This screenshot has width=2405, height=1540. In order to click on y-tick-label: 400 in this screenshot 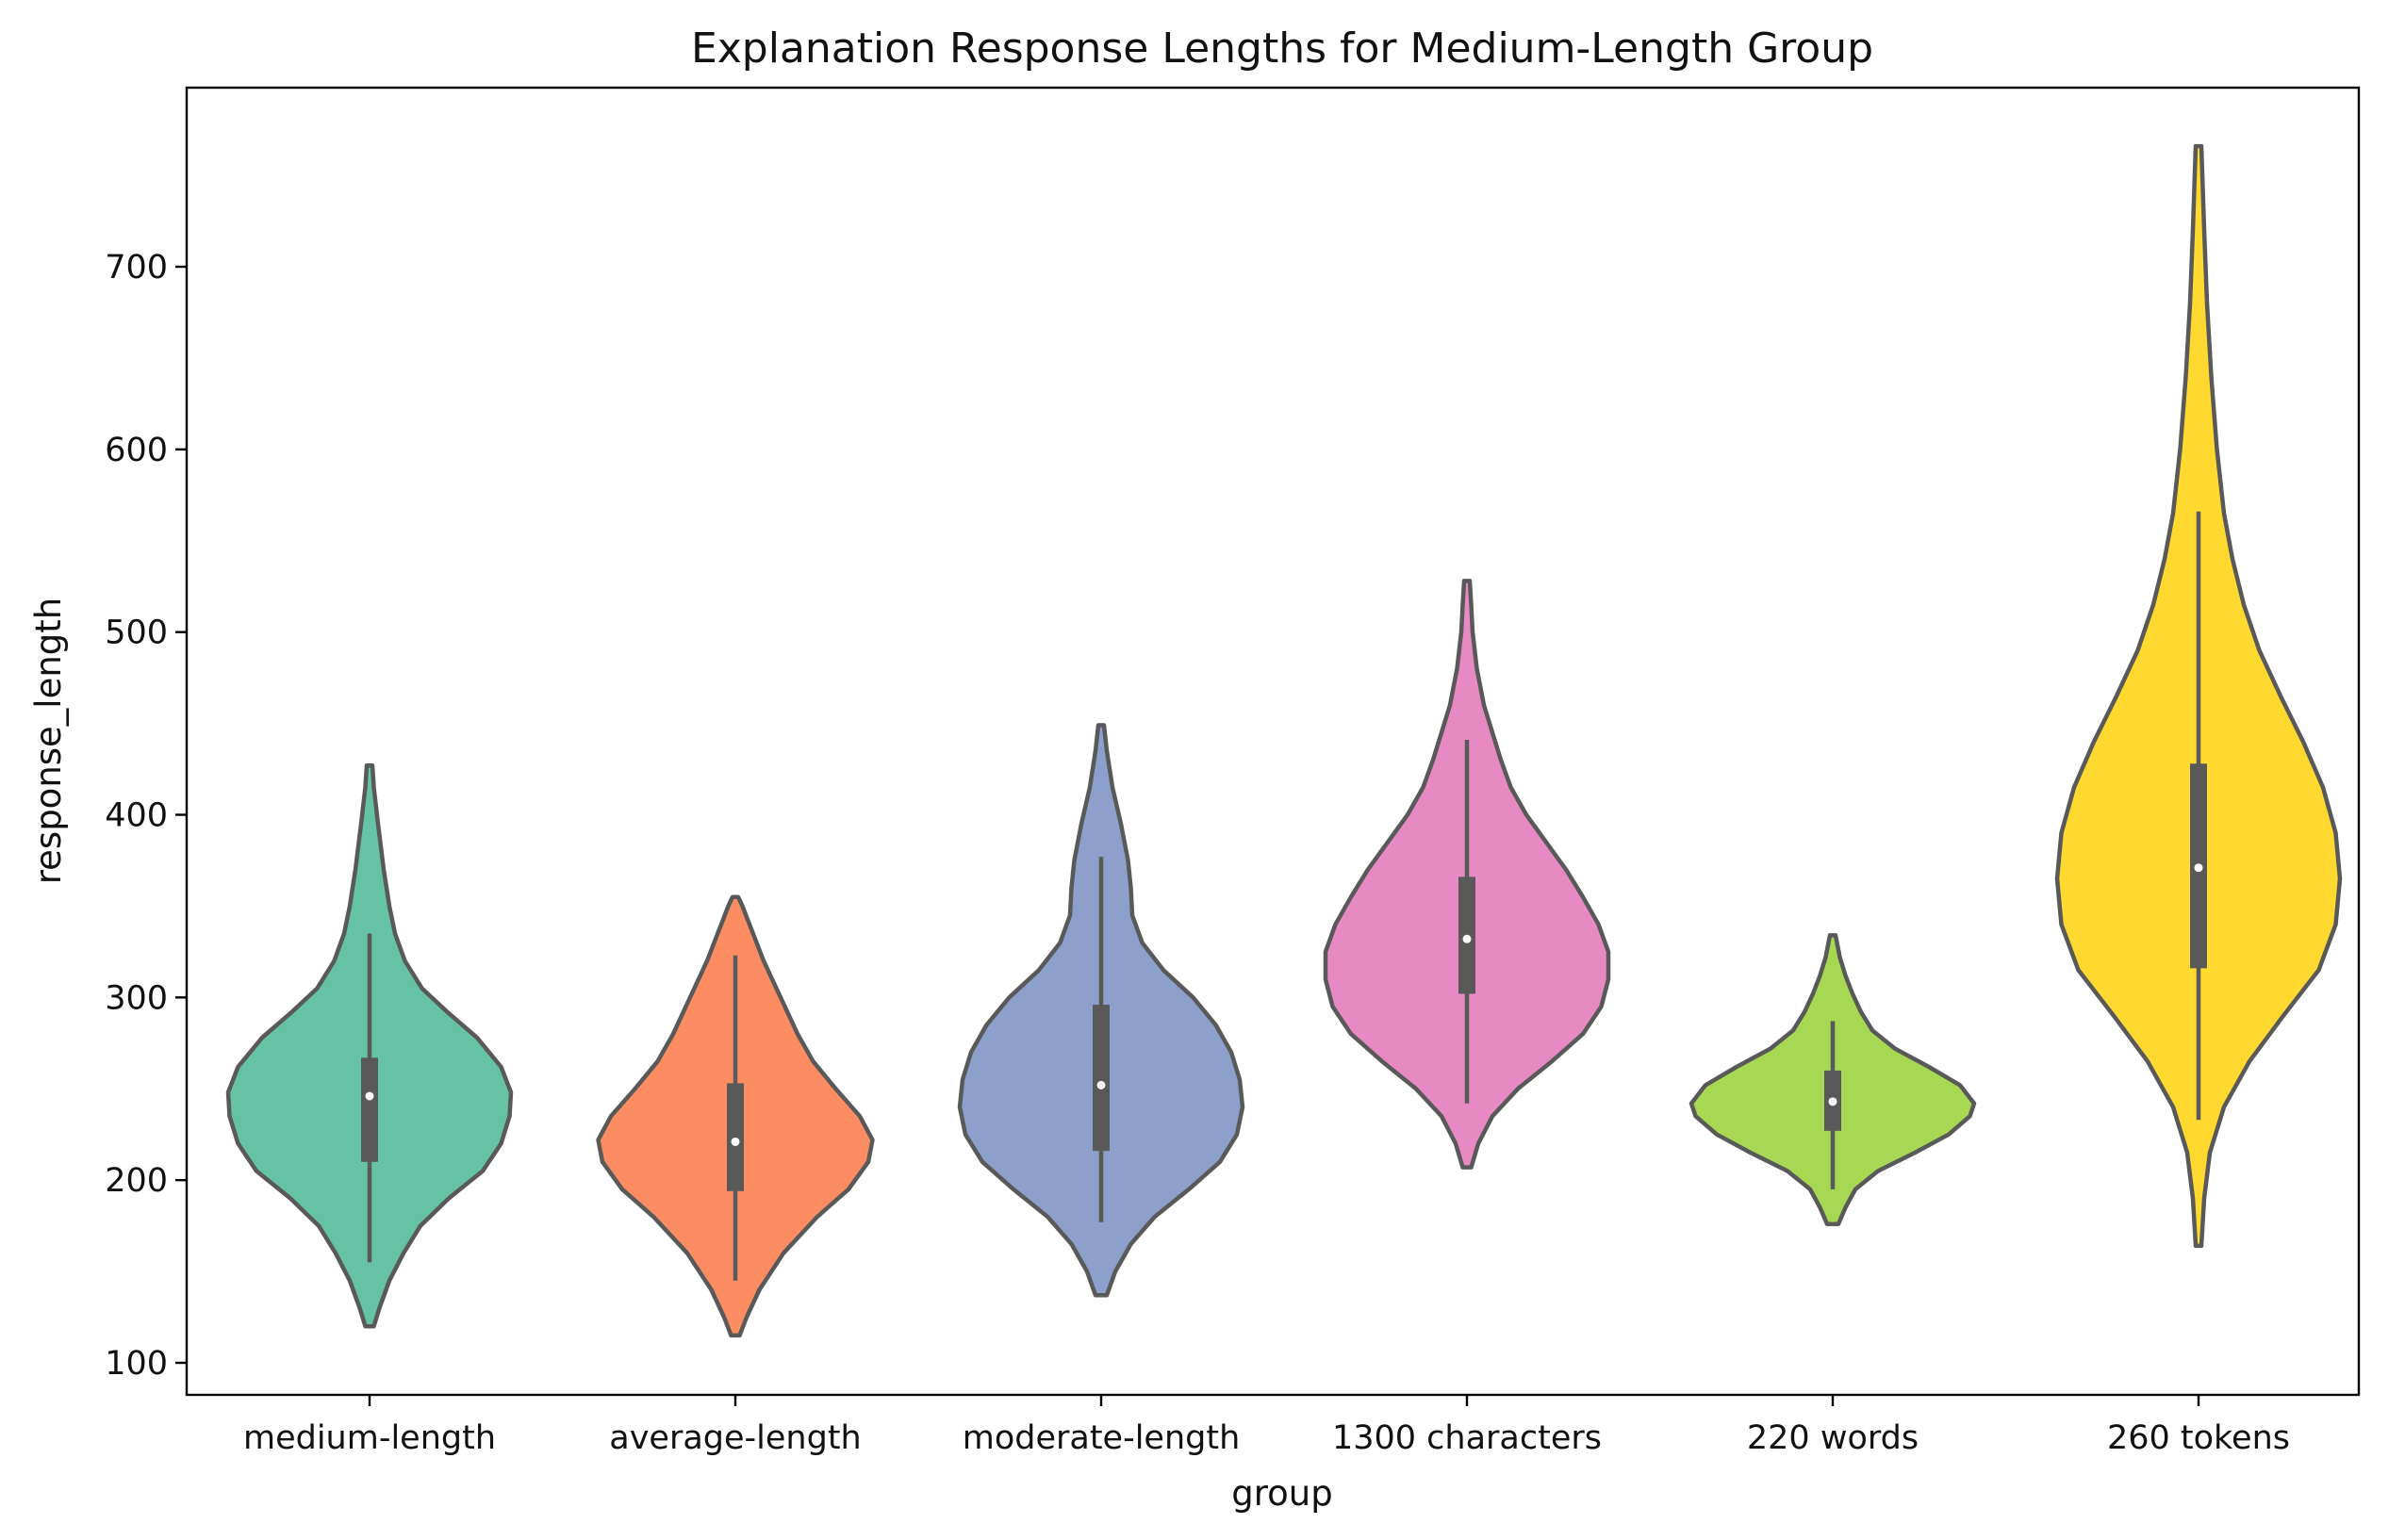, I will do `click(136, 816)`.